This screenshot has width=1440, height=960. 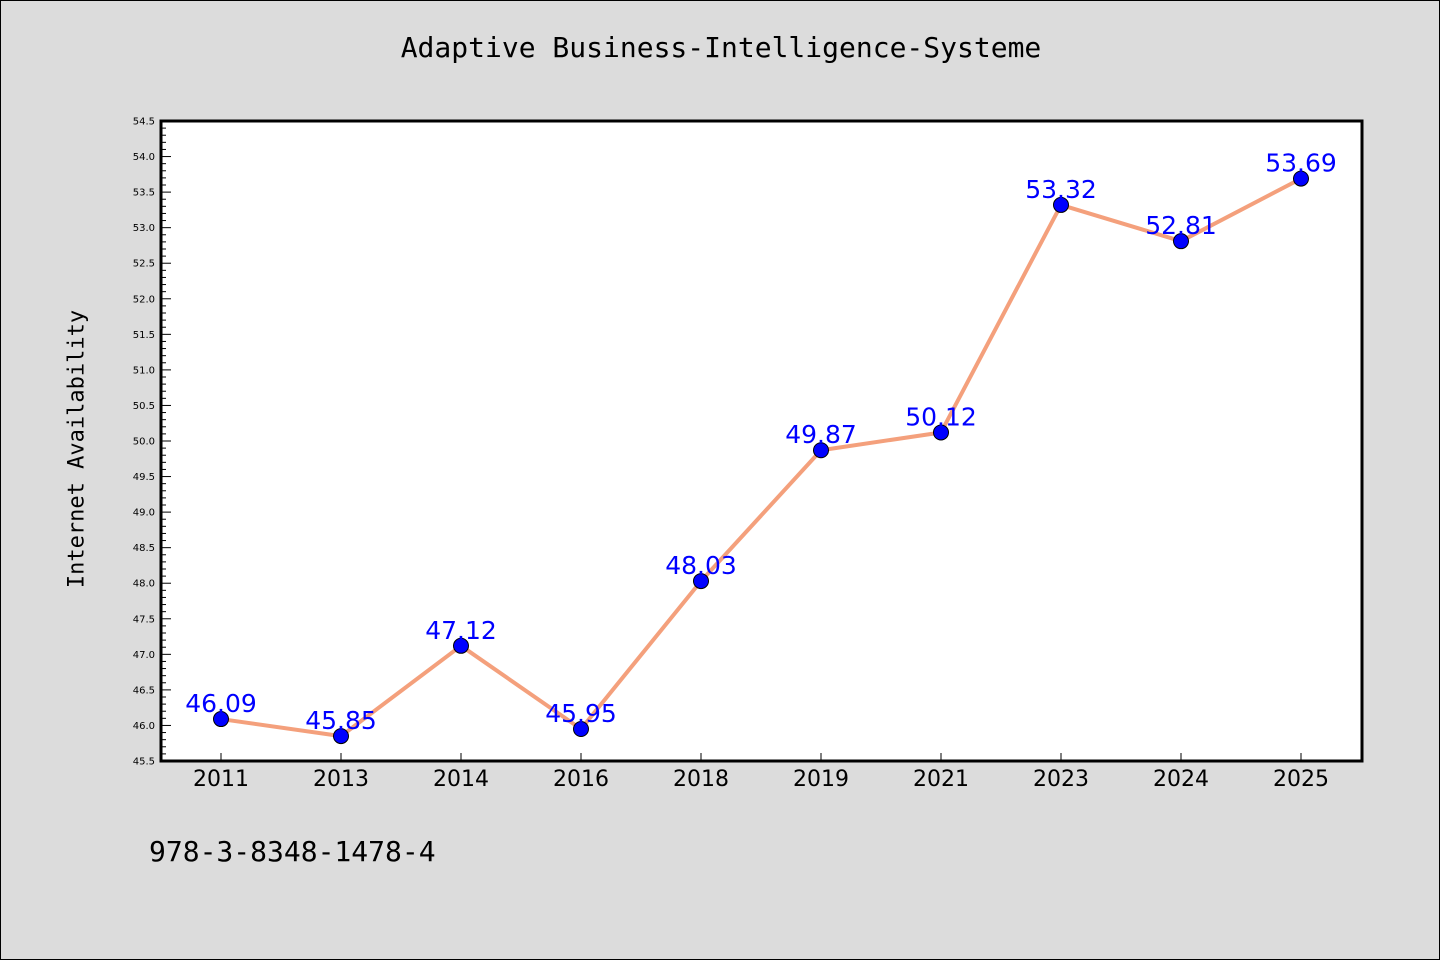 What do you see at coordinates (941, 779) in the screenshot?
I see `x-tick-label: 2021` at bounding box center [941, 779].